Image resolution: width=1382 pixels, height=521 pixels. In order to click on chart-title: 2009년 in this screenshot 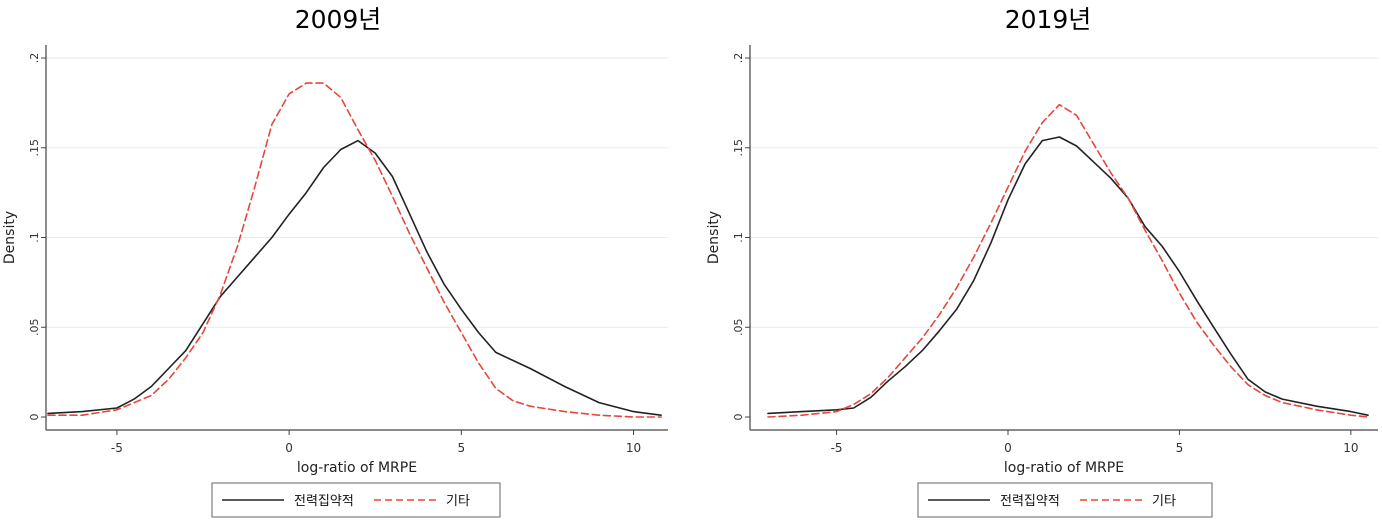, I will do `click(338, 19)`.